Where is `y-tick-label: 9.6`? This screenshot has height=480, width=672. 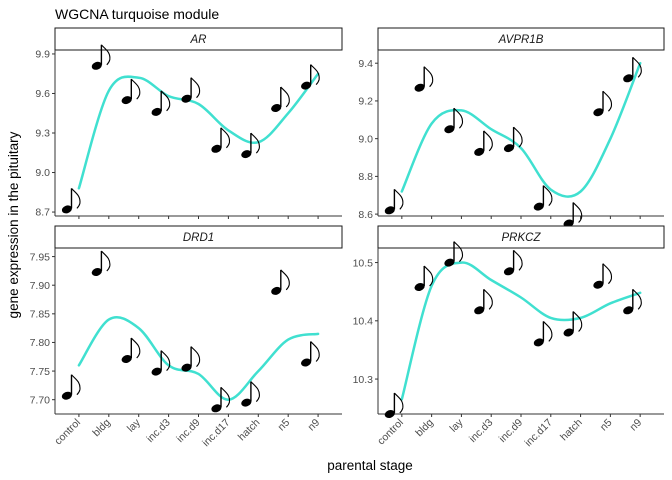
y-tick-label: 9.6 is located at coordinates (42, 94).